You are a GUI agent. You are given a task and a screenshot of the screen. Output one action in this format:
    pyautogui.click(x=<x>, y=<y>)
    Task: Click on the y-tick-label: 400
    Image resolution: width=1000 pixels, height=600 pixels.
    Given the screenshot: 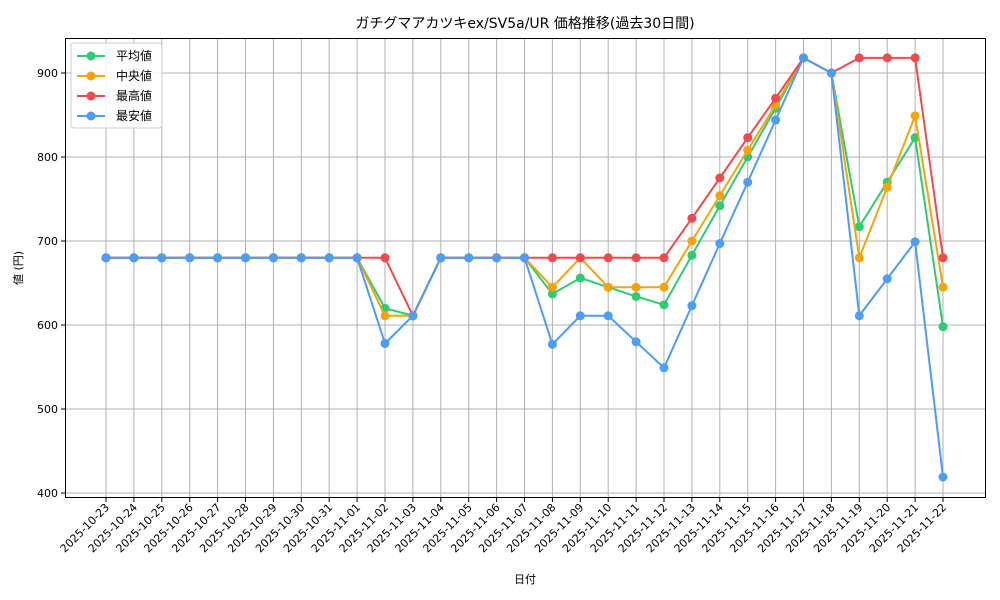 What is the action you would take?
    pyautogui.click(x=47, y=493)
    